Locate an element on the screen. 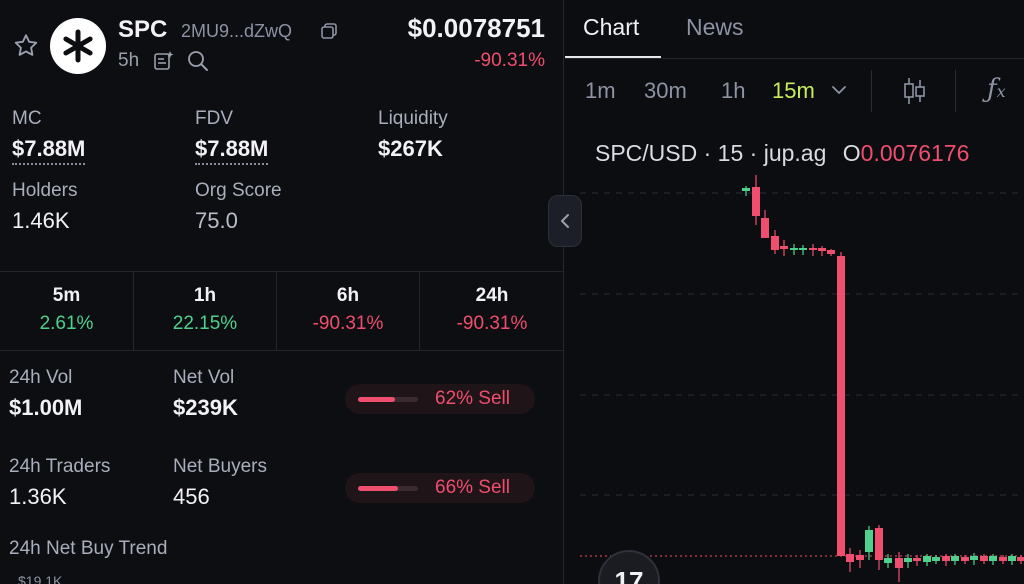  stat-value: $239K is located at coordinates (205, 407).